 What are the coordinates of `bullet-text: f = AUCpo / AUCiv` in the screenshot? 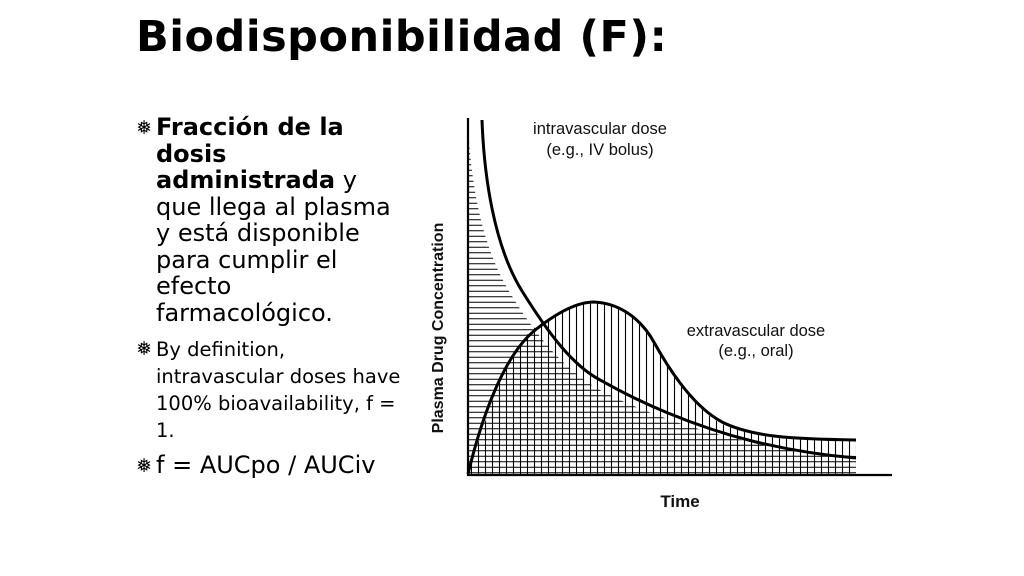 It's located at (266, 465).